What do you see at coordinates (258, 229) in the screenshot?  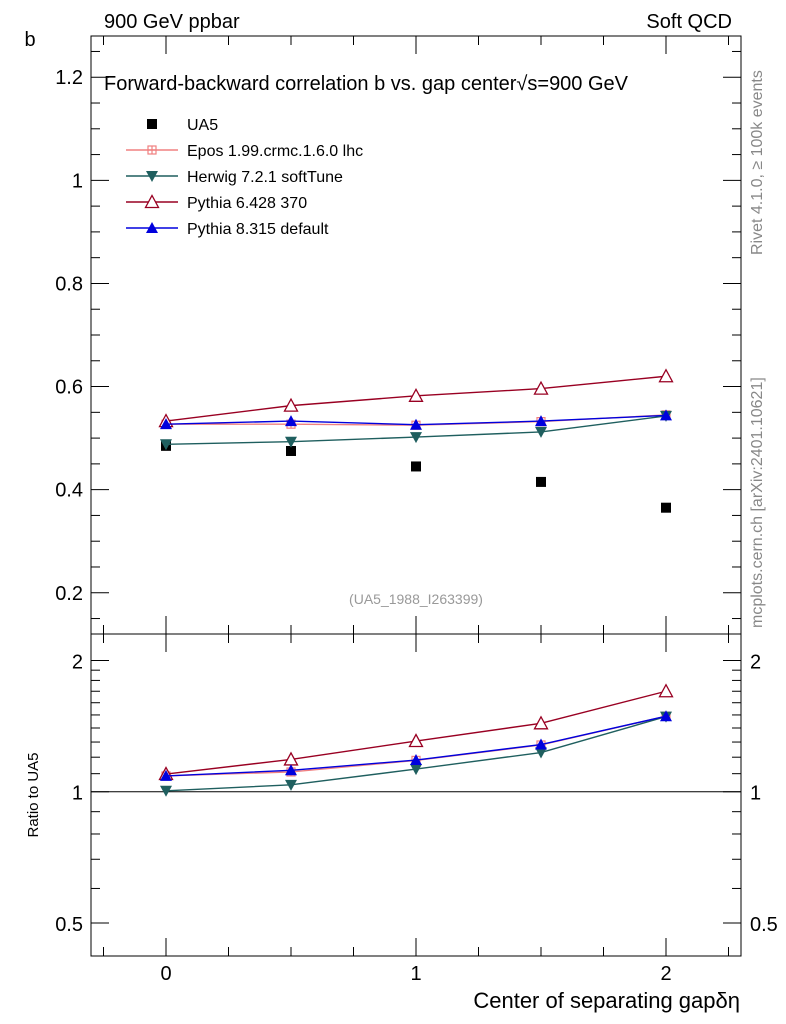 I see `legend-label: Pythia 8.315 default` at bounding box center [258, 229].